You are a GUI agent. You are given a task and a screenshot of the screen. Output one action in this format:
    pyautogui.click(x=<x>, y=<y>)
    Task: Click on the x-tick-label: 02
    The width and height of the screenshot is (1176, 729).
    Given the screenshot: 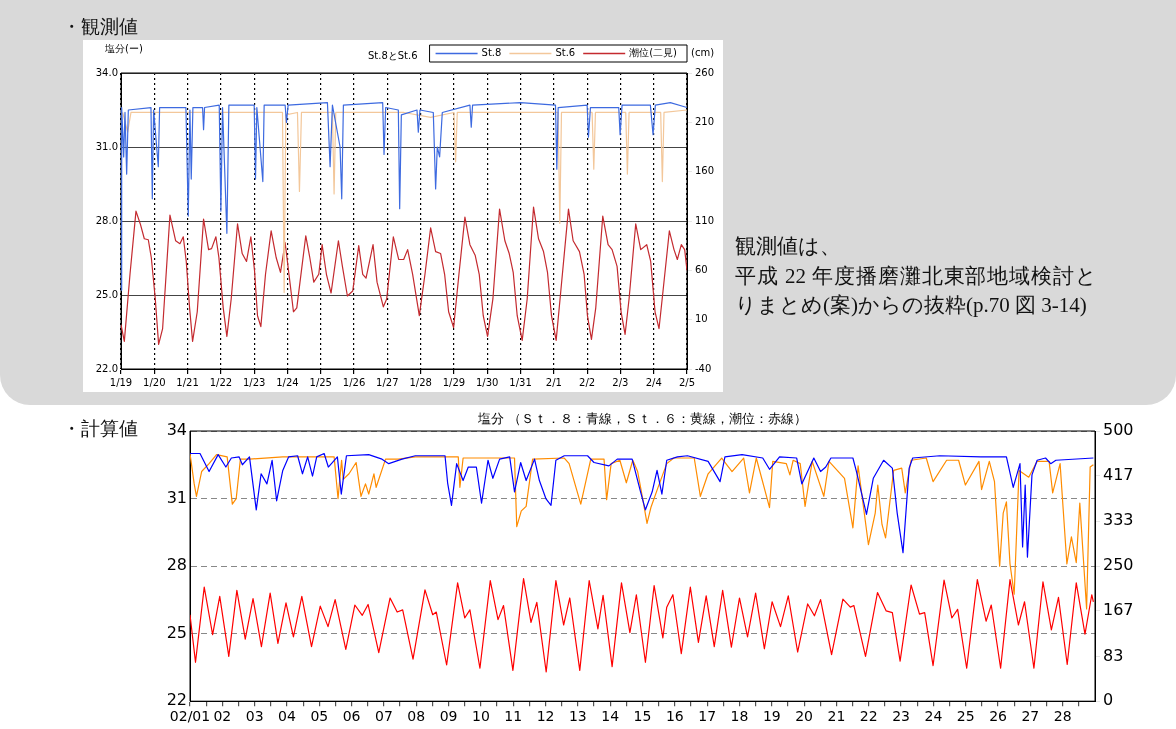 What is the action you would take?
    pyautogui.click(x=222, y=716)
    